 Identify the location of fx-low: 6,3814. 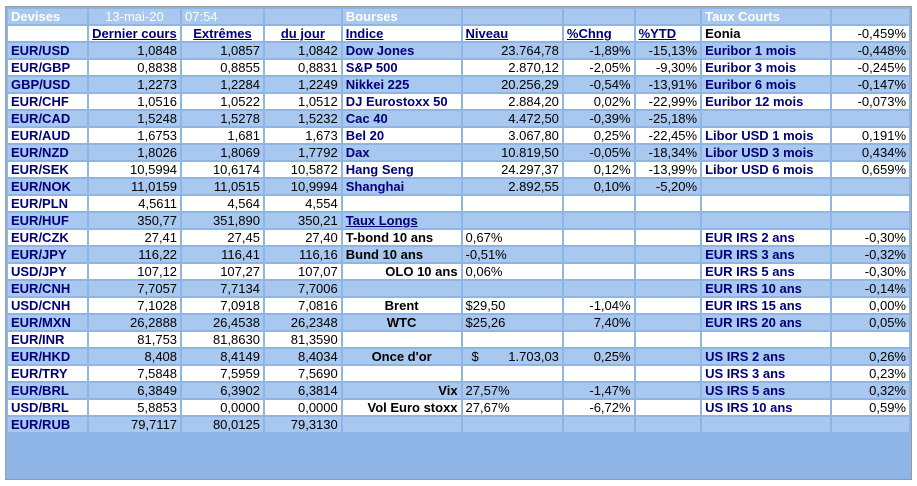
(302, 390).